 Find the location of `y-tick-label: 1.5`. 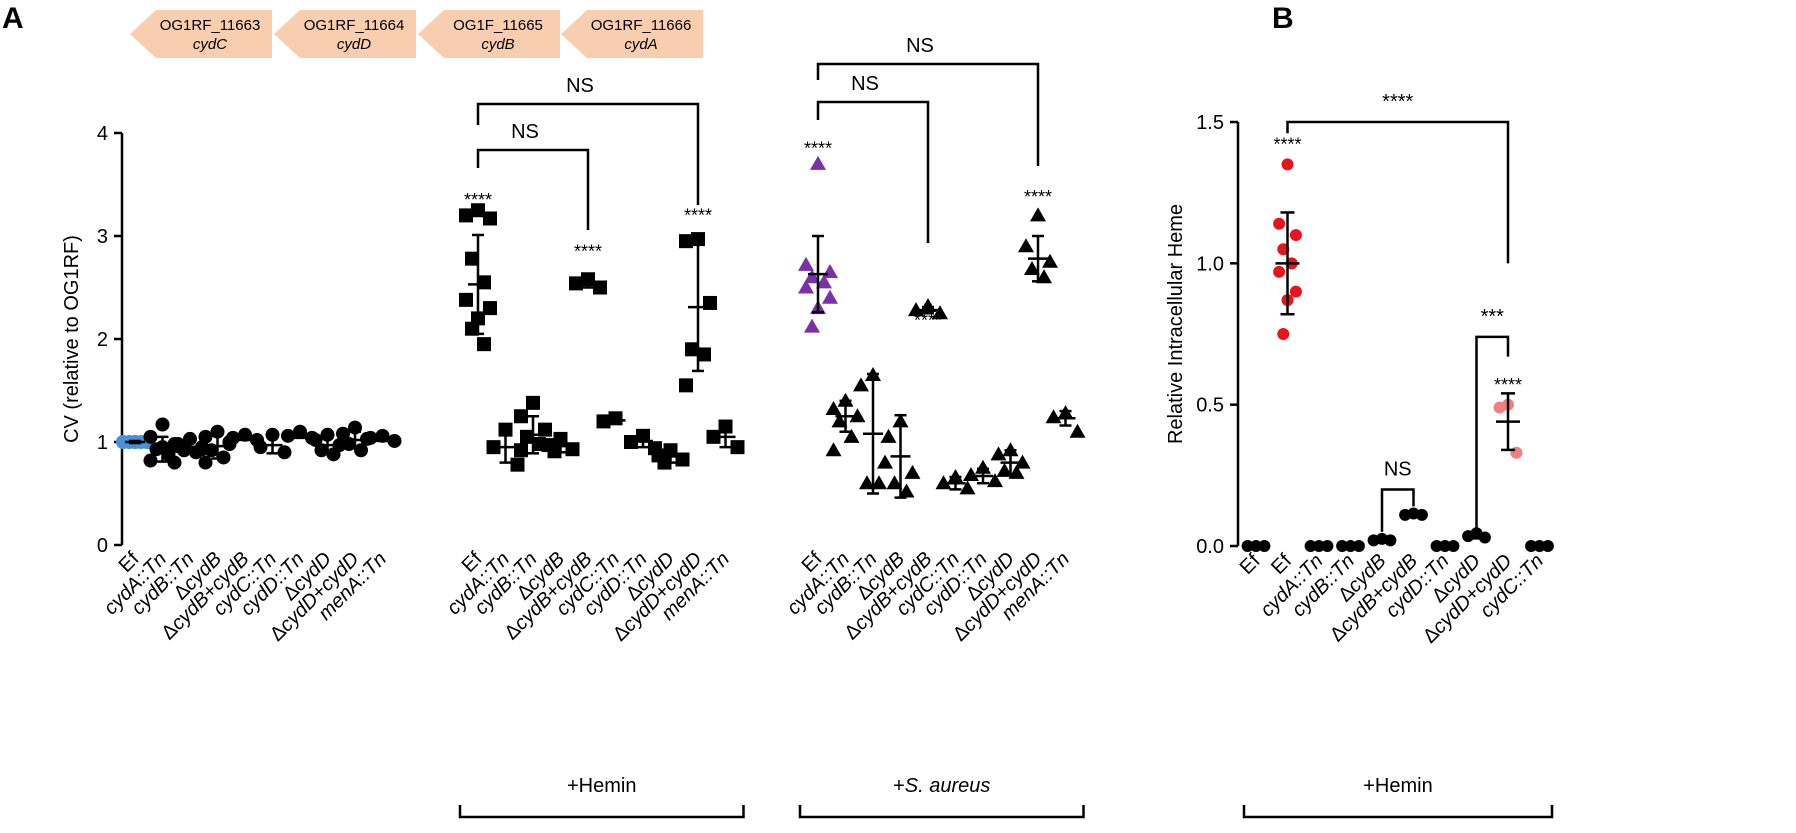

y-tick-label: 1.5 is located at coordinates (1210, 123).